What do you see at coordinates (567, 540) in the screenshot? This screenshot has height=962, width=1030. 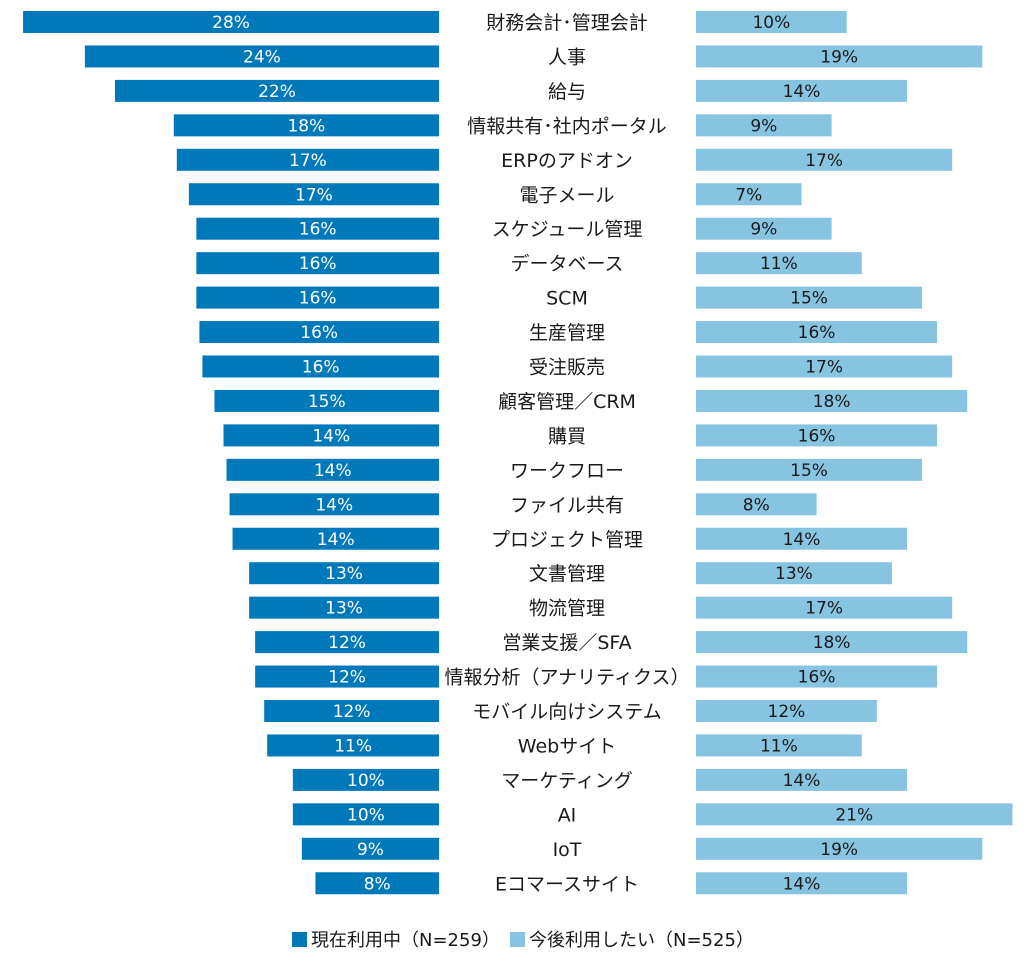 I see `category-label: プロジェクト管理` at bounding box center [567, 540].